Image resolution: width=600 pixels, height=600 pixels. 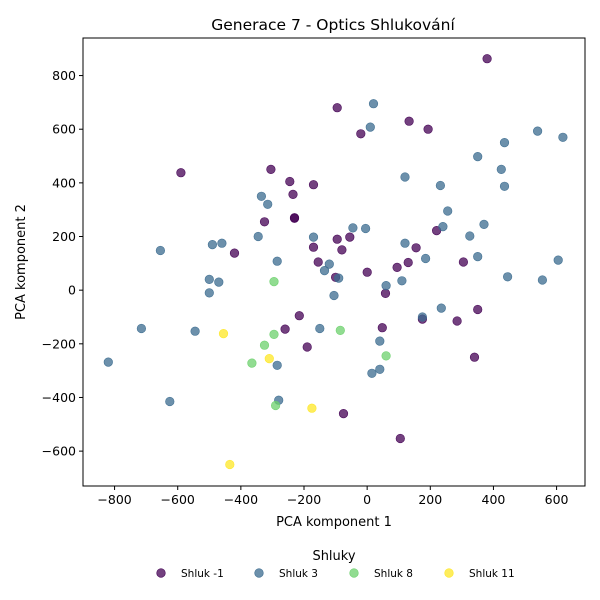 I want to click on y-axis-ticks: −600 −400 −200 0 200 400 600 800, so click(x=62, y=263).